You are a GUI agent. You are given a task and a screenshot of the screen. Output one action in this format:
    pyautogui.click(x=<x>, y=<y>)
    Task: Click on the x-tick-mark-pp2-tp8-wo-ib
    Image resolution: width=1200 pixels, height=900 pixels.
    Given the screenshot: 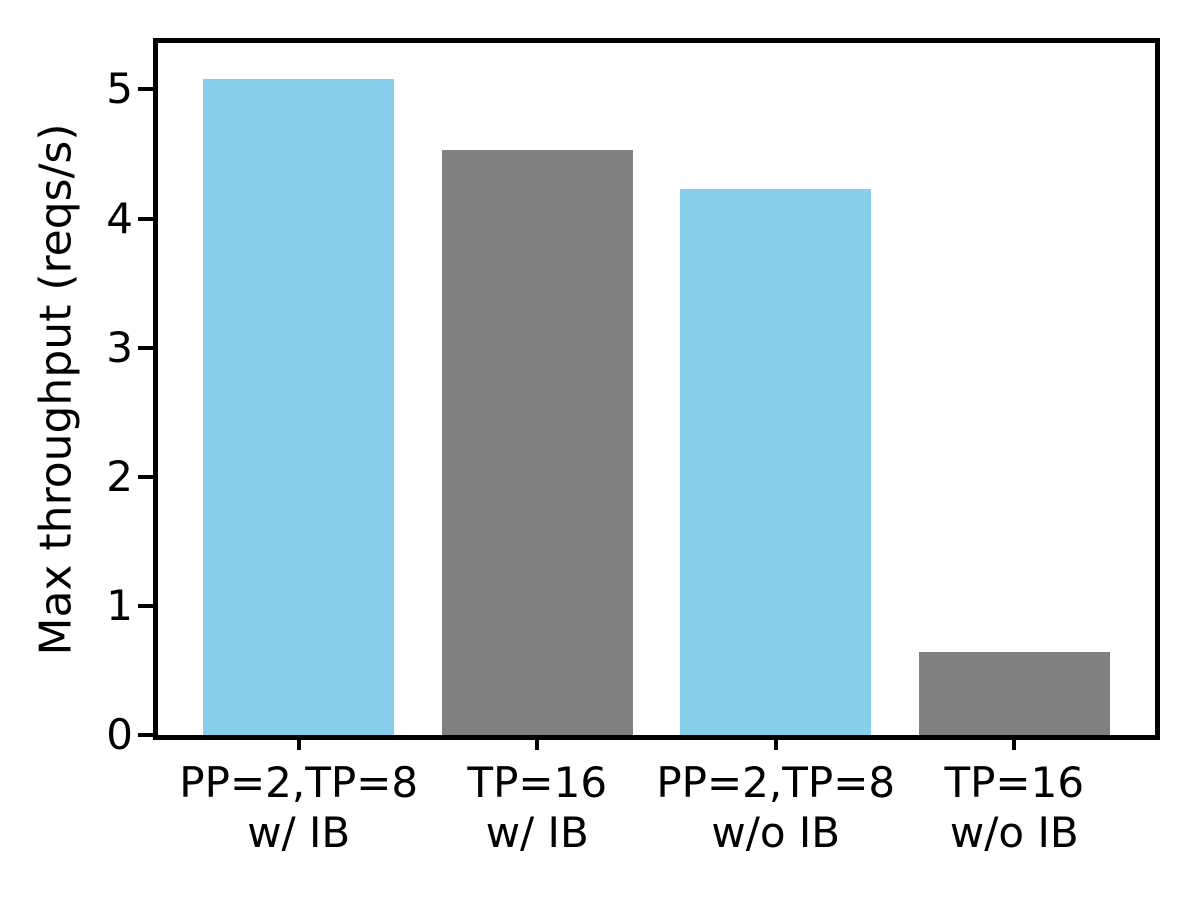 What is the action you would take?
    pyautogui.click(x=775, y=743)
    